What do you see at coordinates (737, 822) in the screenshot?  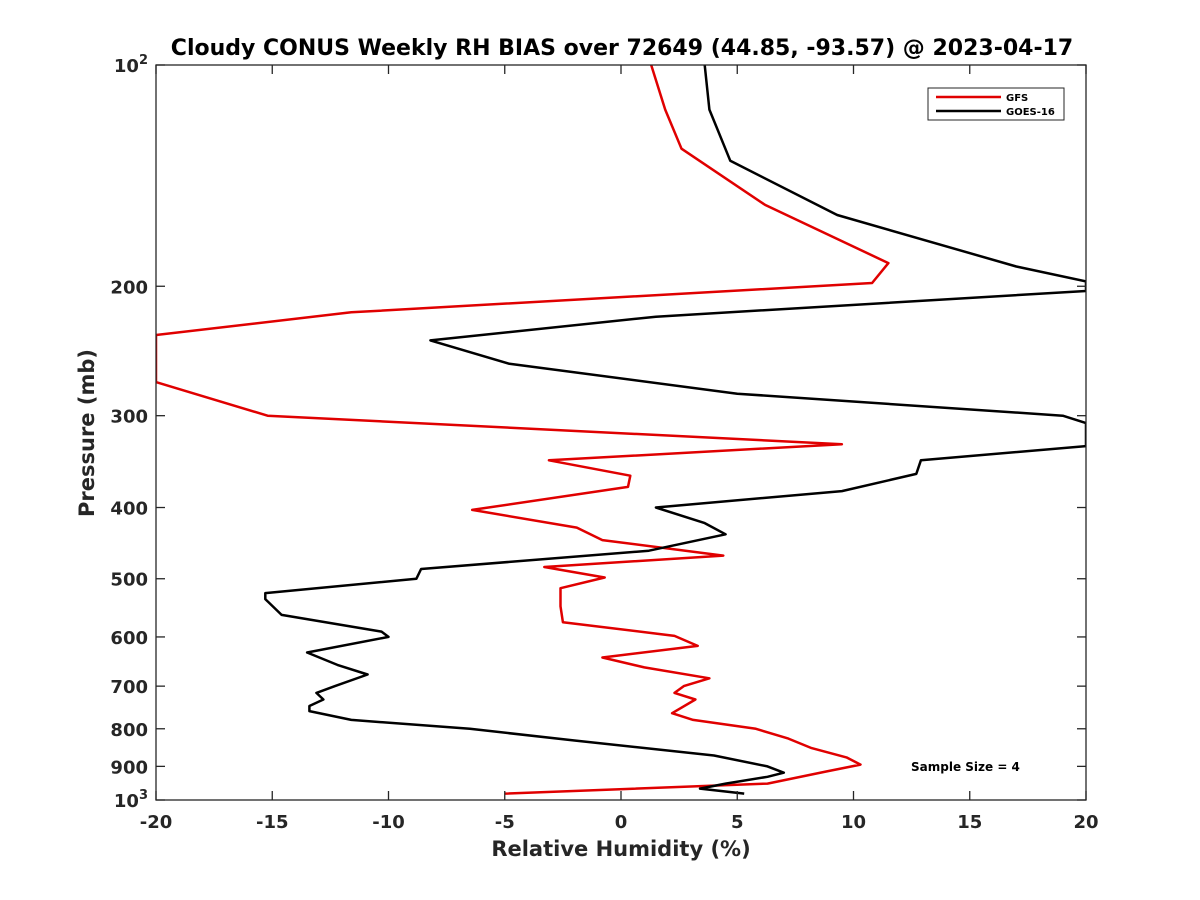 I see `x-tick-label: 5` at bounding box center [737, 822].